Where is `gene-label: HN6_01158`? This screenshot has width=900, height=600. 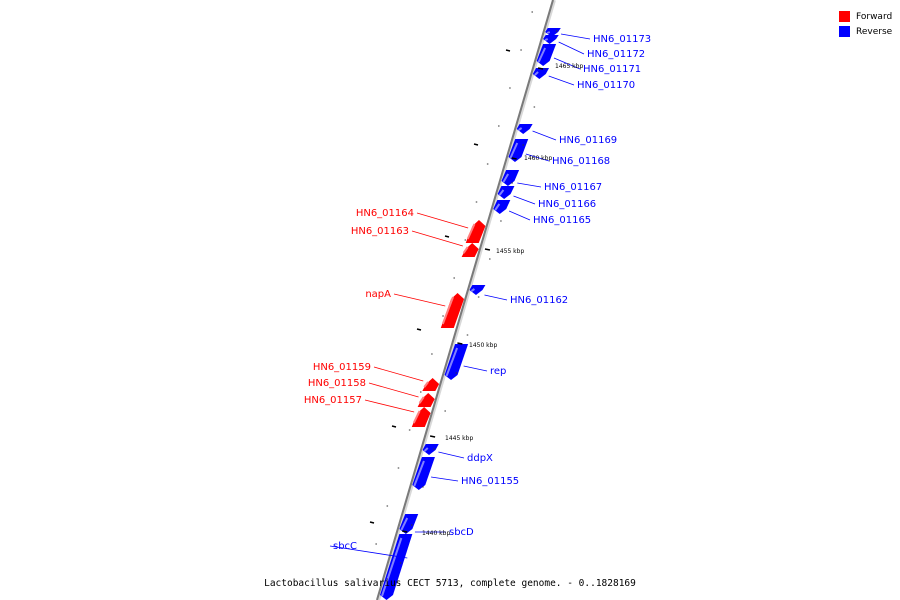 gene-label: HN6_01158 is located at coordinates (337, 383).